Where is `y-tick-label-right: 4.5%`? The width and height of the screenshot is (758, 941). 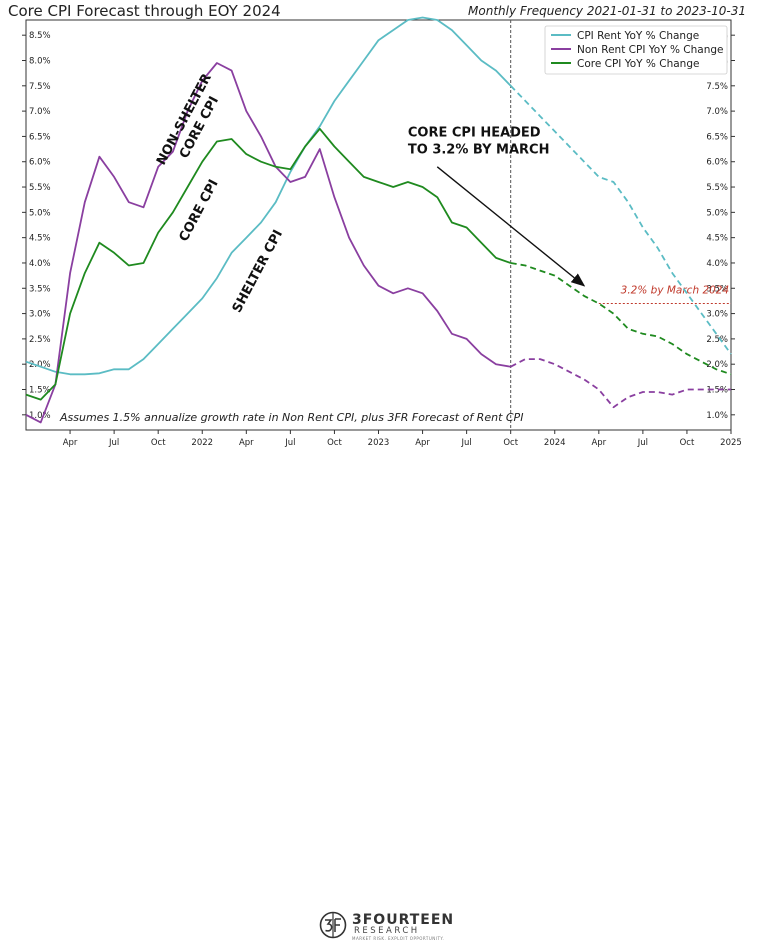 y-tick-label-right: 4.5% is located at coordinates (717, 239).